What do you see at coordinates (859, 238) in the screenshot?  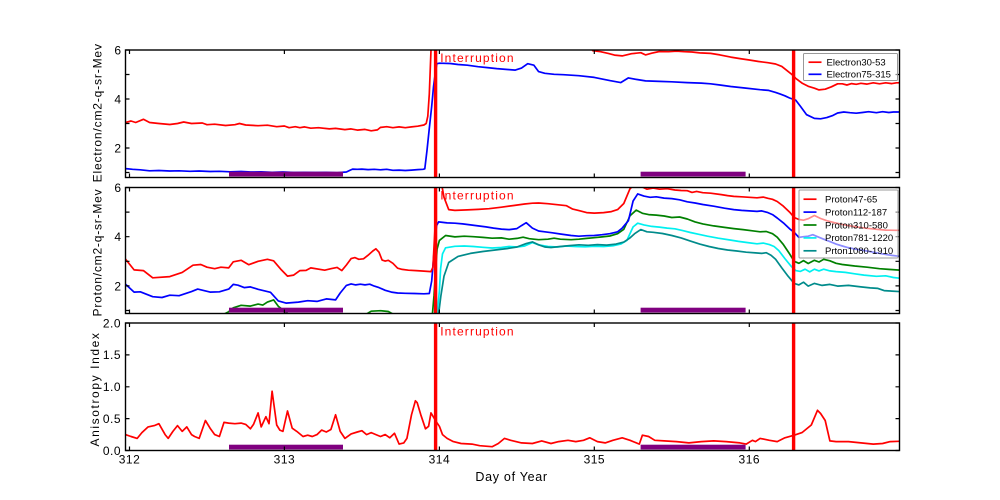 I see `svg-text: Proton781-1220` at bounding box center [859, 238].